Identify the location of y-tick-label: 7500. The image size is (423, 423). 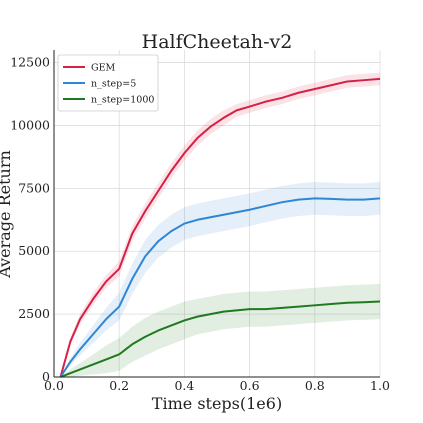
(34, 187).